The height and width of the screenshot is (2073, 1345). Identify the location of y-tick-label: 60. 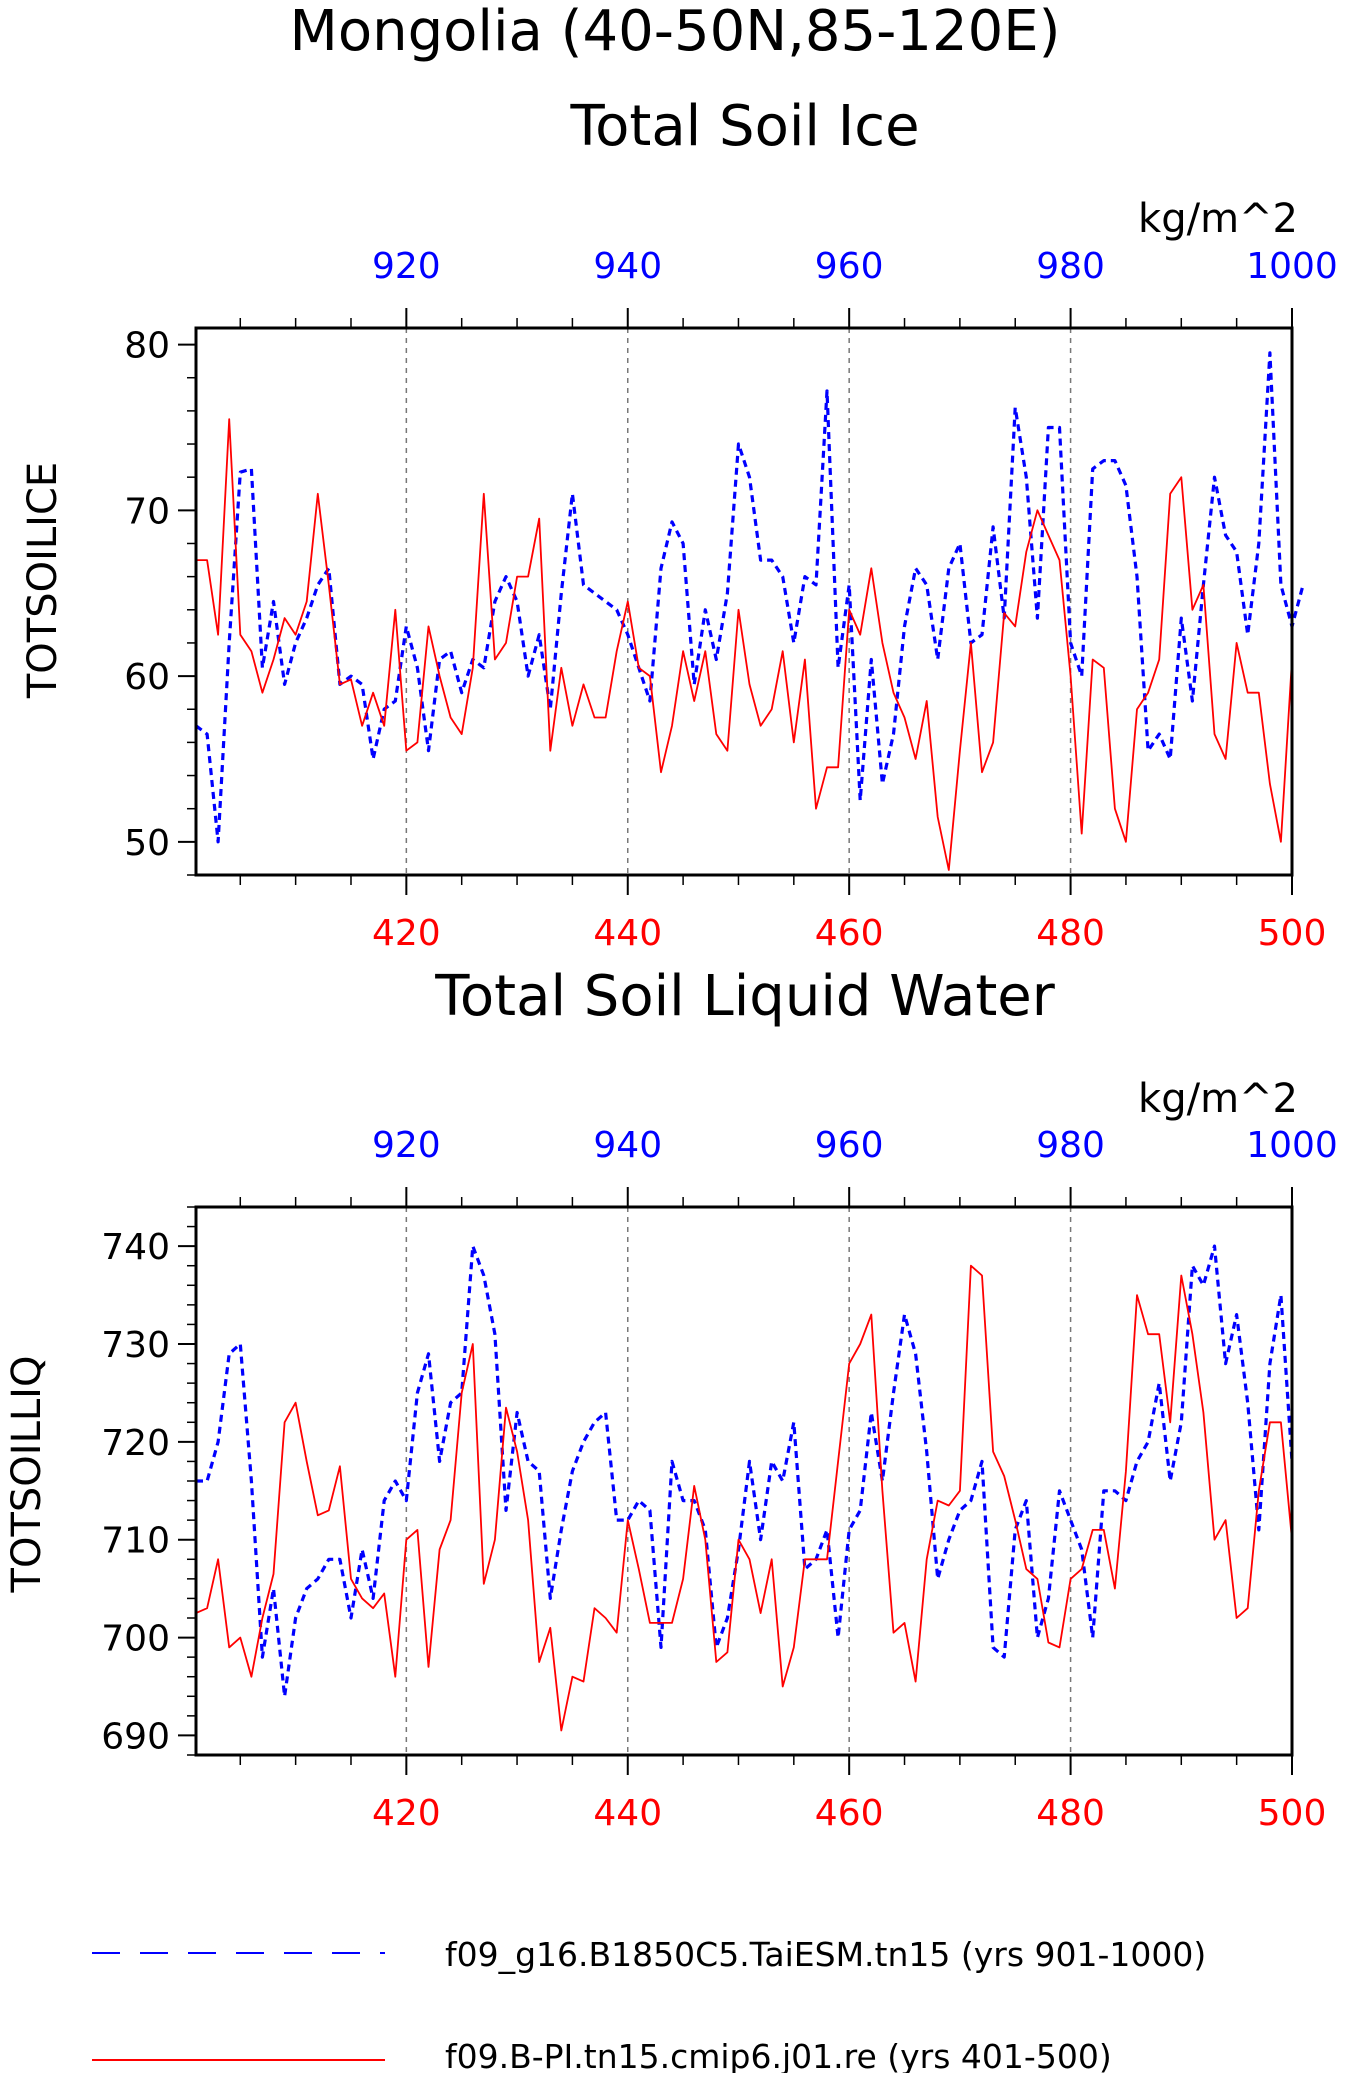
(147, 677).